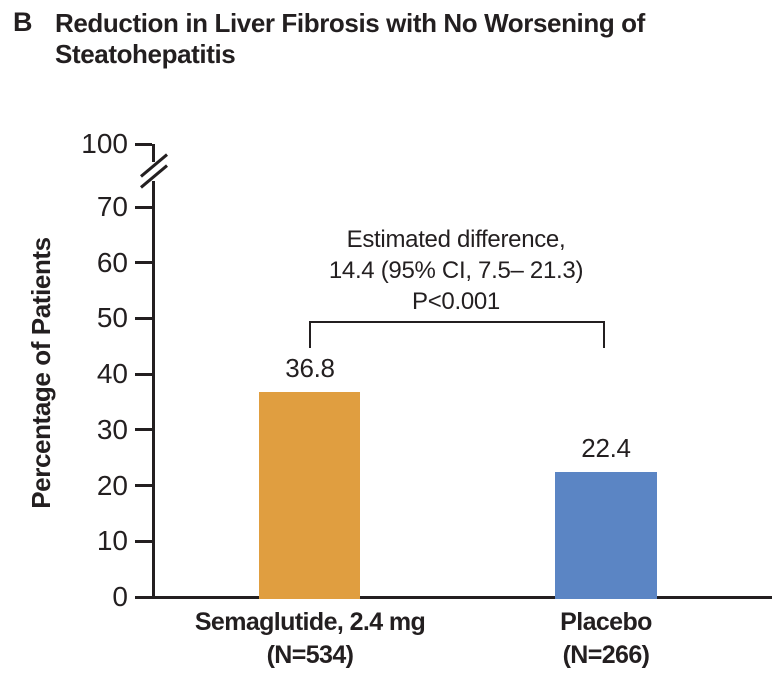 Image resolution: width=779 pixels, height=695 pixels. Describe the element at coordinates (112, 206) in the screenshot. I see `y-axis-tick-label: 70` at that location.